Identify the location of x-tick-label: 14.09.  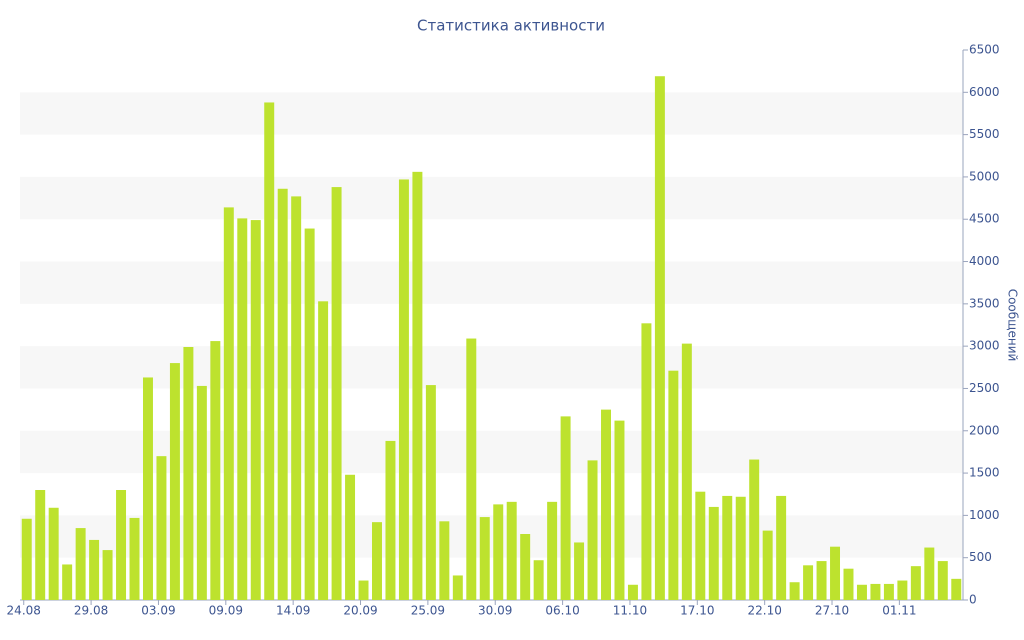
(293, 611).